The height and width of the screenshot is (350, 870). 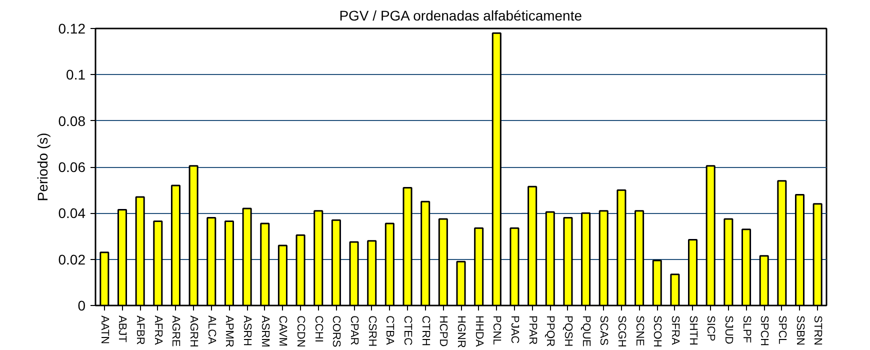 What do you see at coordinates (318, 329) in the screenshot?
I see `x-tick-label: CCHI` at bounding box center [318, 329].